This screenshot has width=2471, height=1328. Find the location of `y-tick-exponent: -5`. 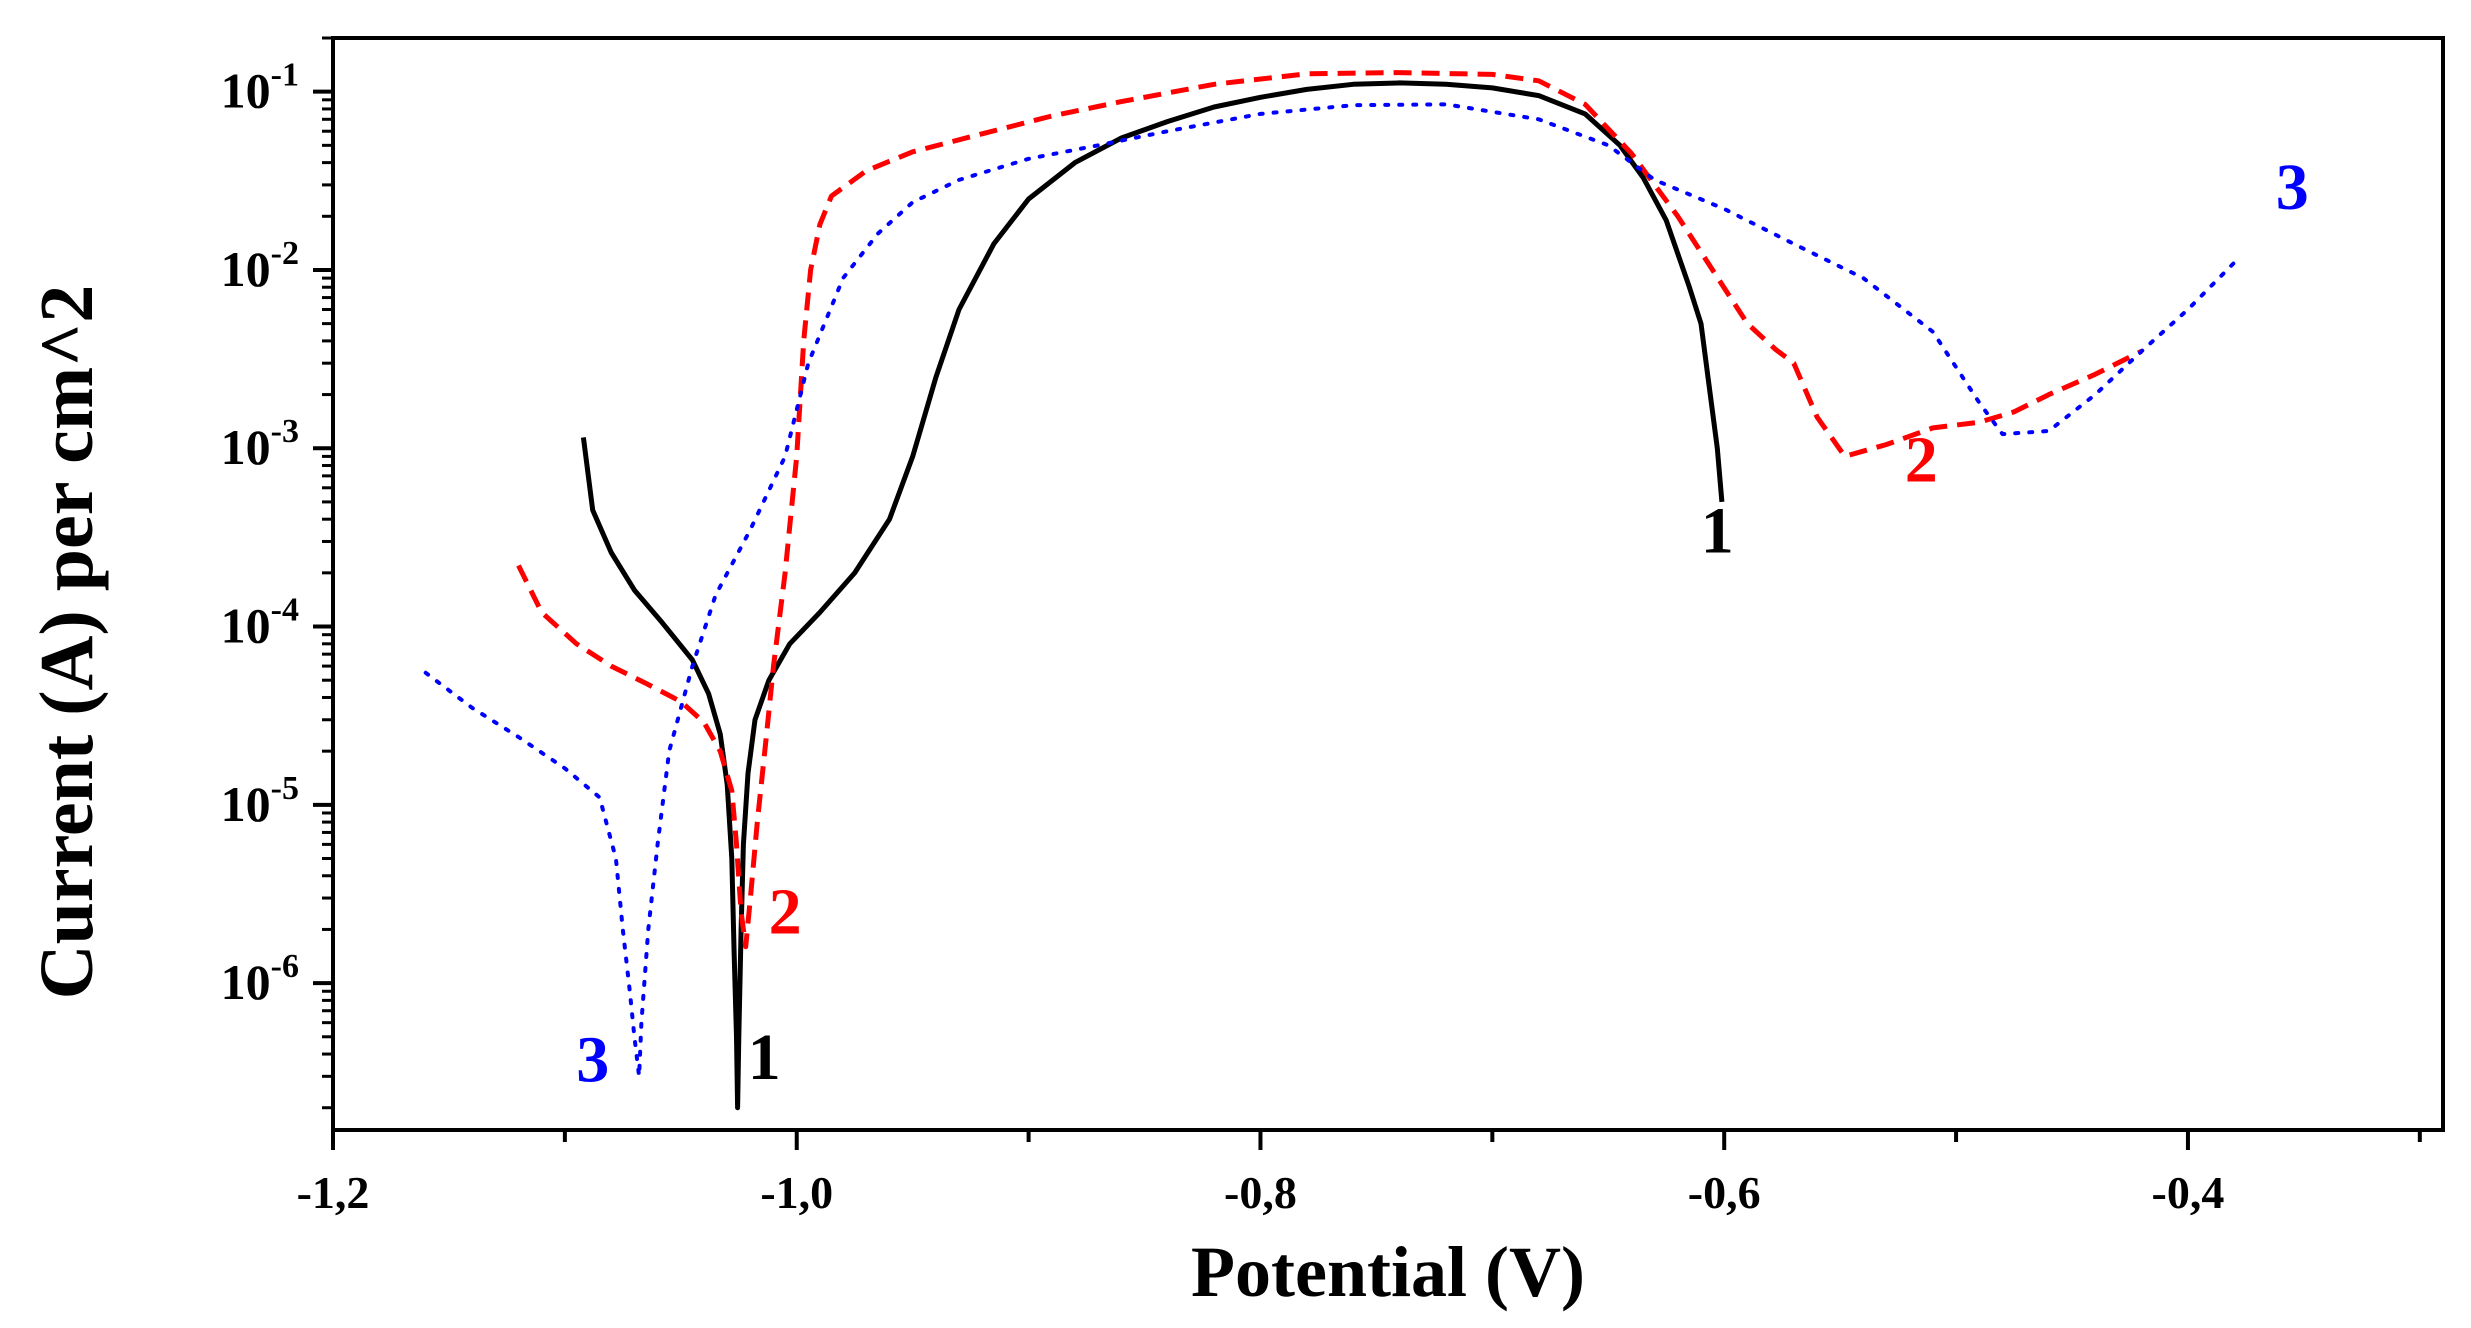

y-tick-exponent: -5 is located at coordinates (285, 788).